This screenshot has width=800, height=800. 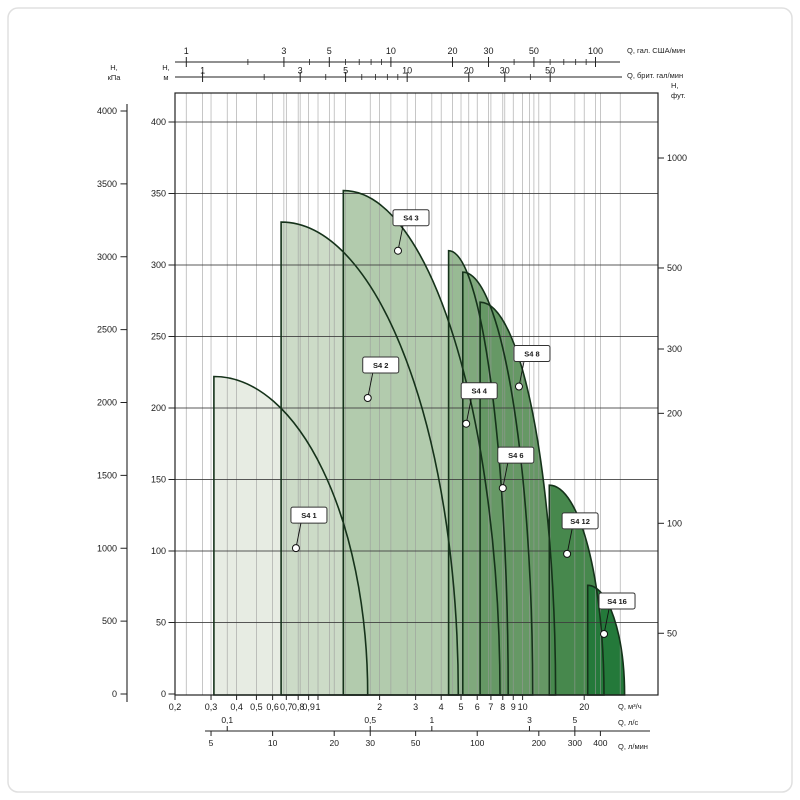 I want to click on unit-label-ft-2: фут., so click(x=678, y=95).